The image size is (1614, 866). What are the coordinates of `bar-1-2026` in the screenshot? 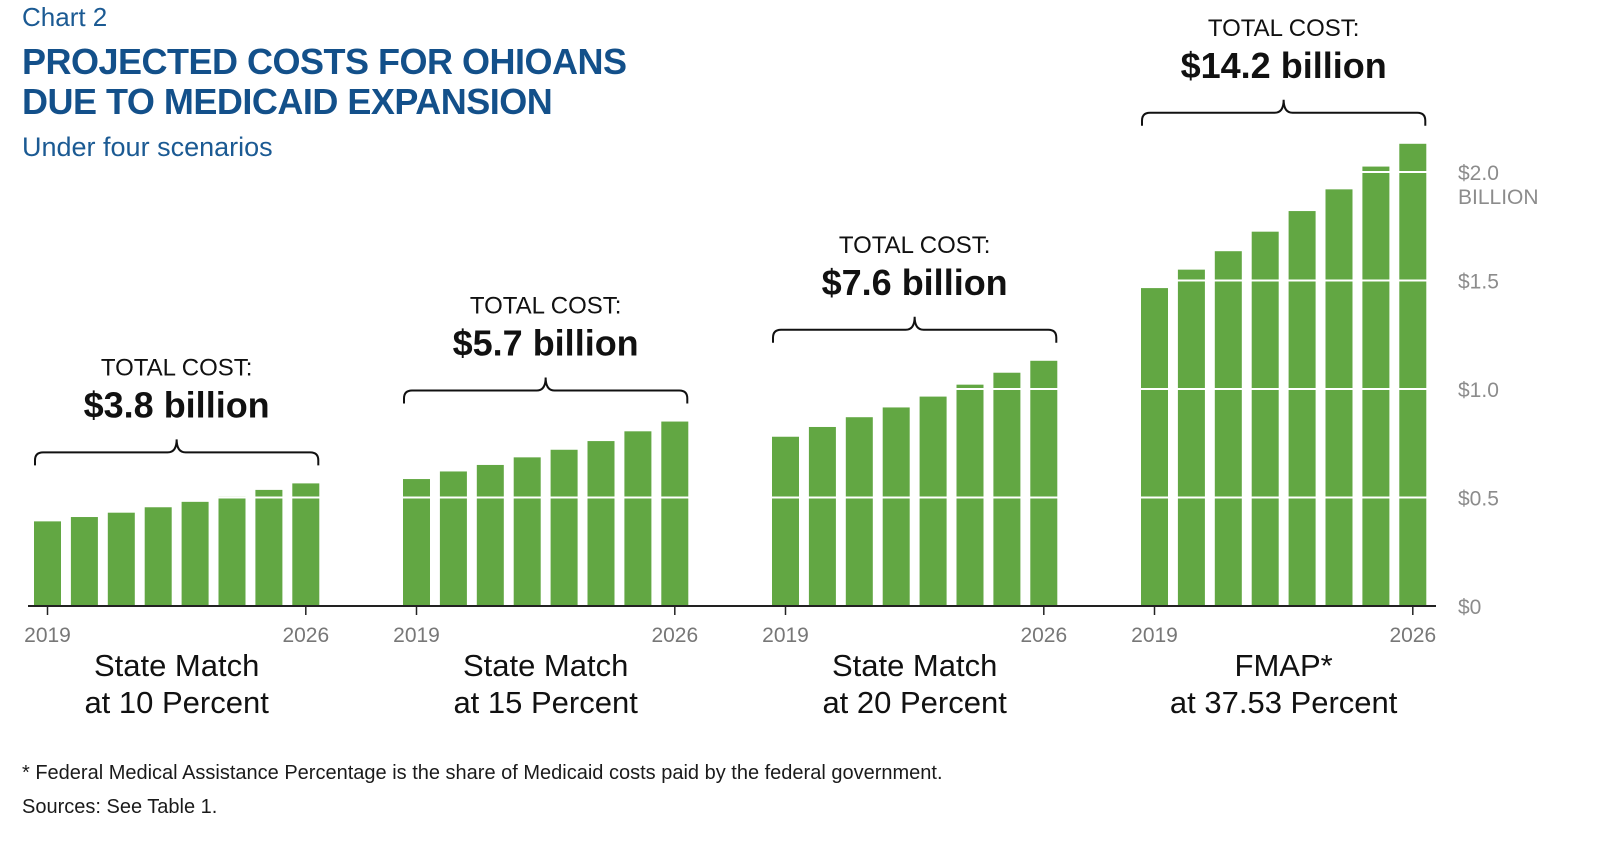 It's located at (306, 544).